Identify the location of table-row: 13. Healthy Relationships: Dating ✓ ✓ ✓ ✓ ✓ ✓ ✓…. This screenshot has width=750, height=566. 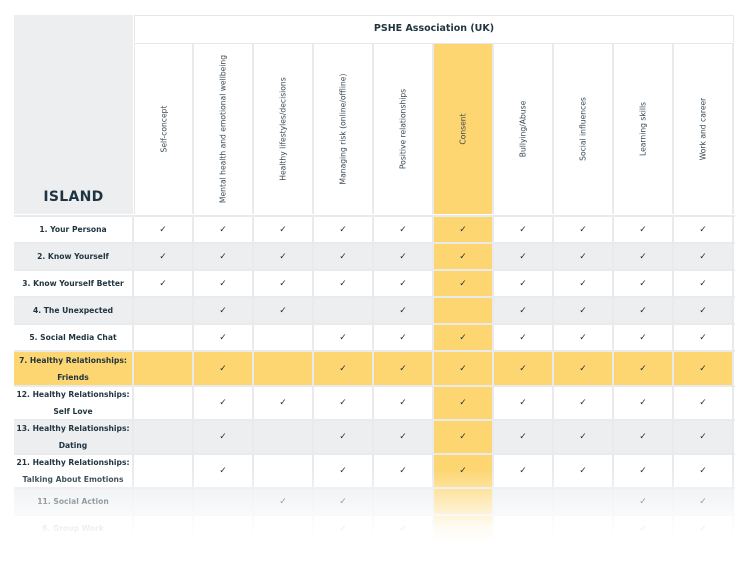
(374, 436).